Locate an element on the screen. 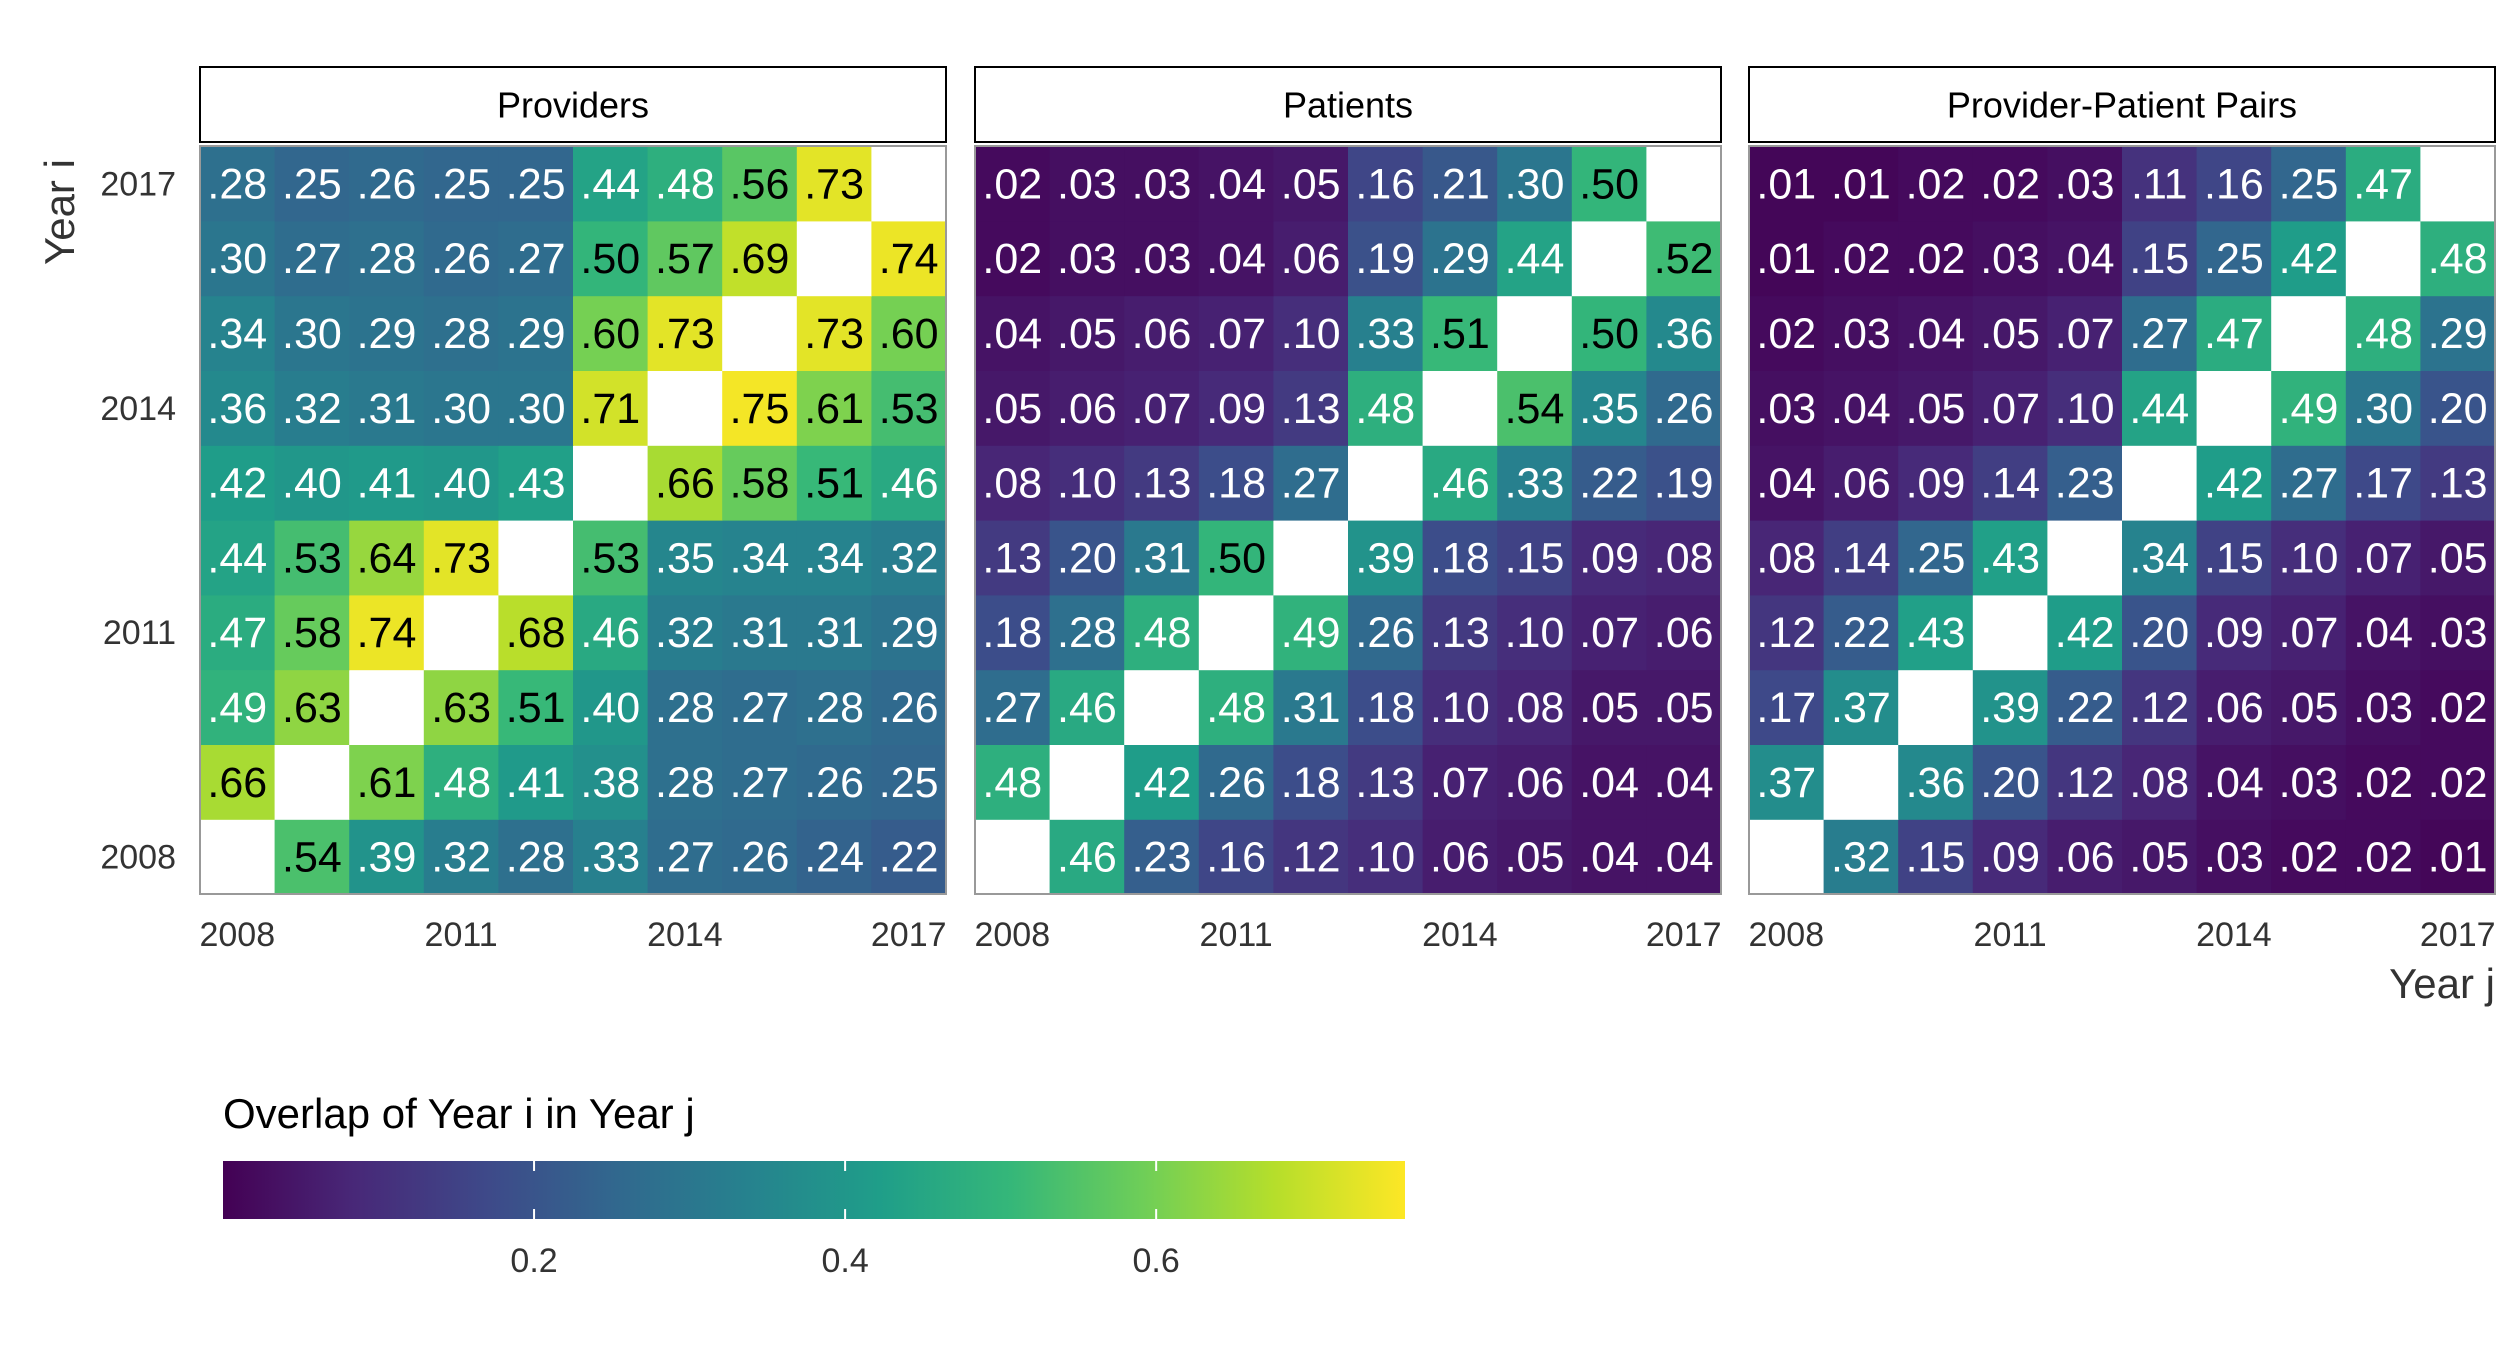 The image size is (2519, 1370). cell-label: .75 is located at coordinates (760, 409).